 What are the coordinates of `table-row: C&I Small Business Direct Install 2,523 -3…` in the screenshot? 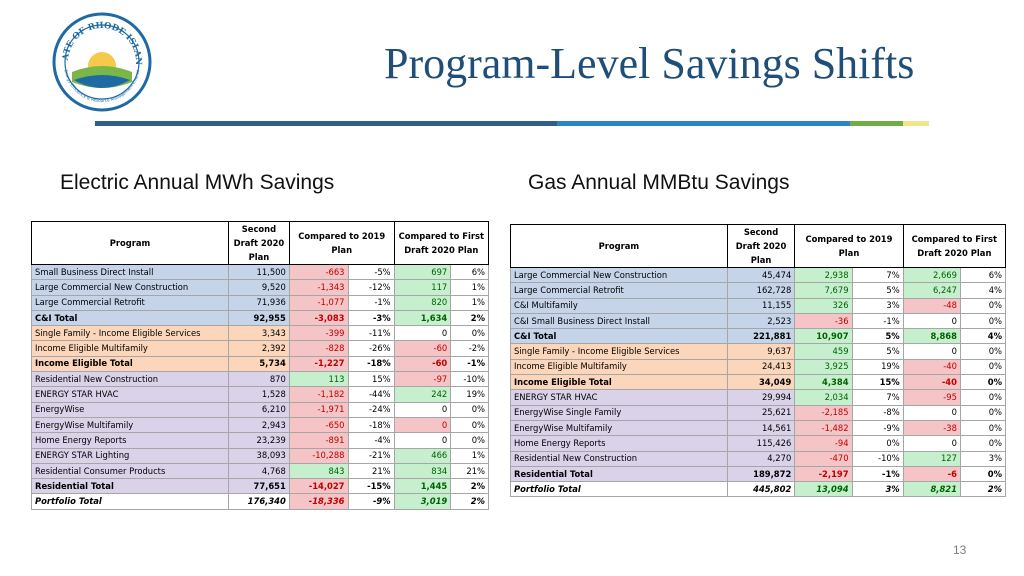 It's located at (758, 321).